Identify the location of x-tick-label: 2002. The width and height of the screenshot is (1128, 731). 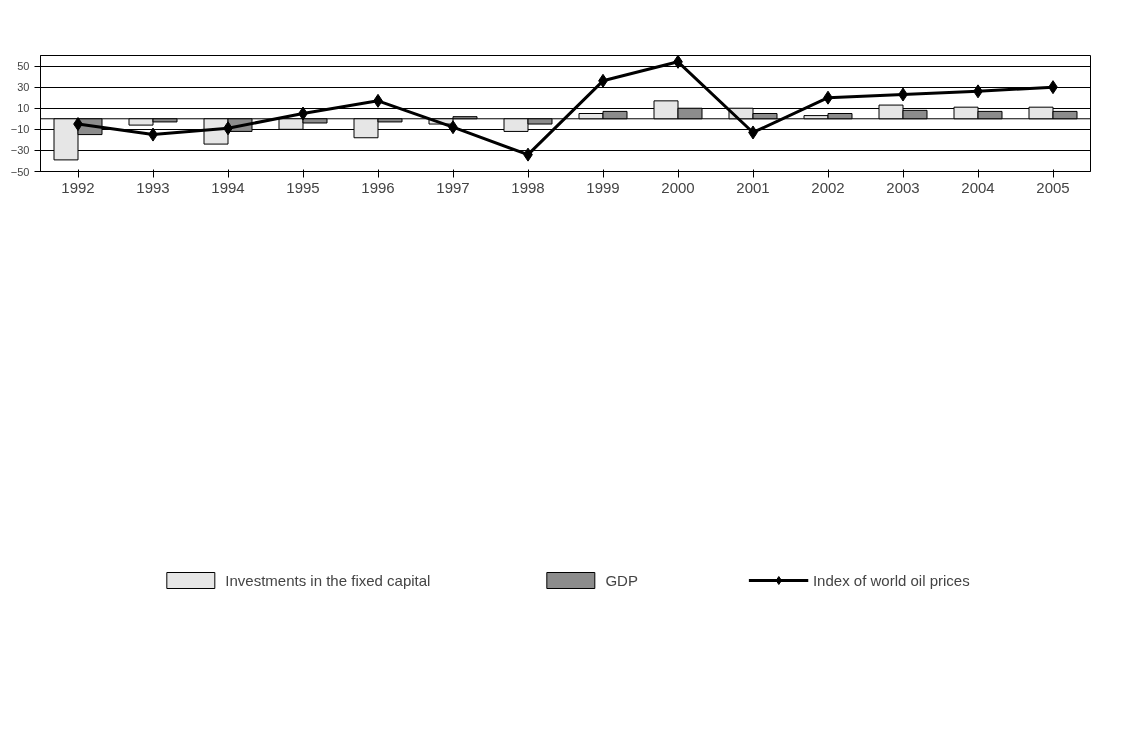
(828, 187).